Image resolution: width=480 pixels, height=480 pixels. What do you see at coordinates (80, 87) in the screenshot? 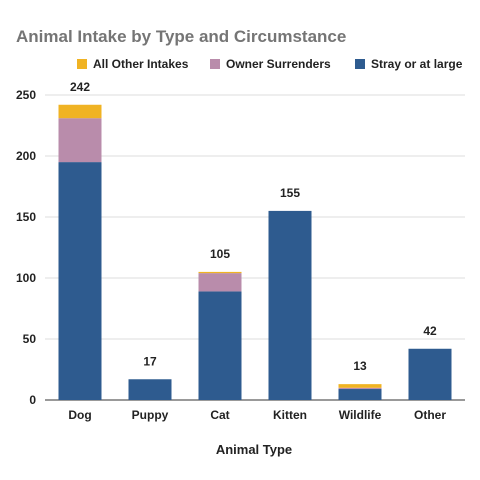
I see `bar-total-label: 242` at bounding box center [80, 87].